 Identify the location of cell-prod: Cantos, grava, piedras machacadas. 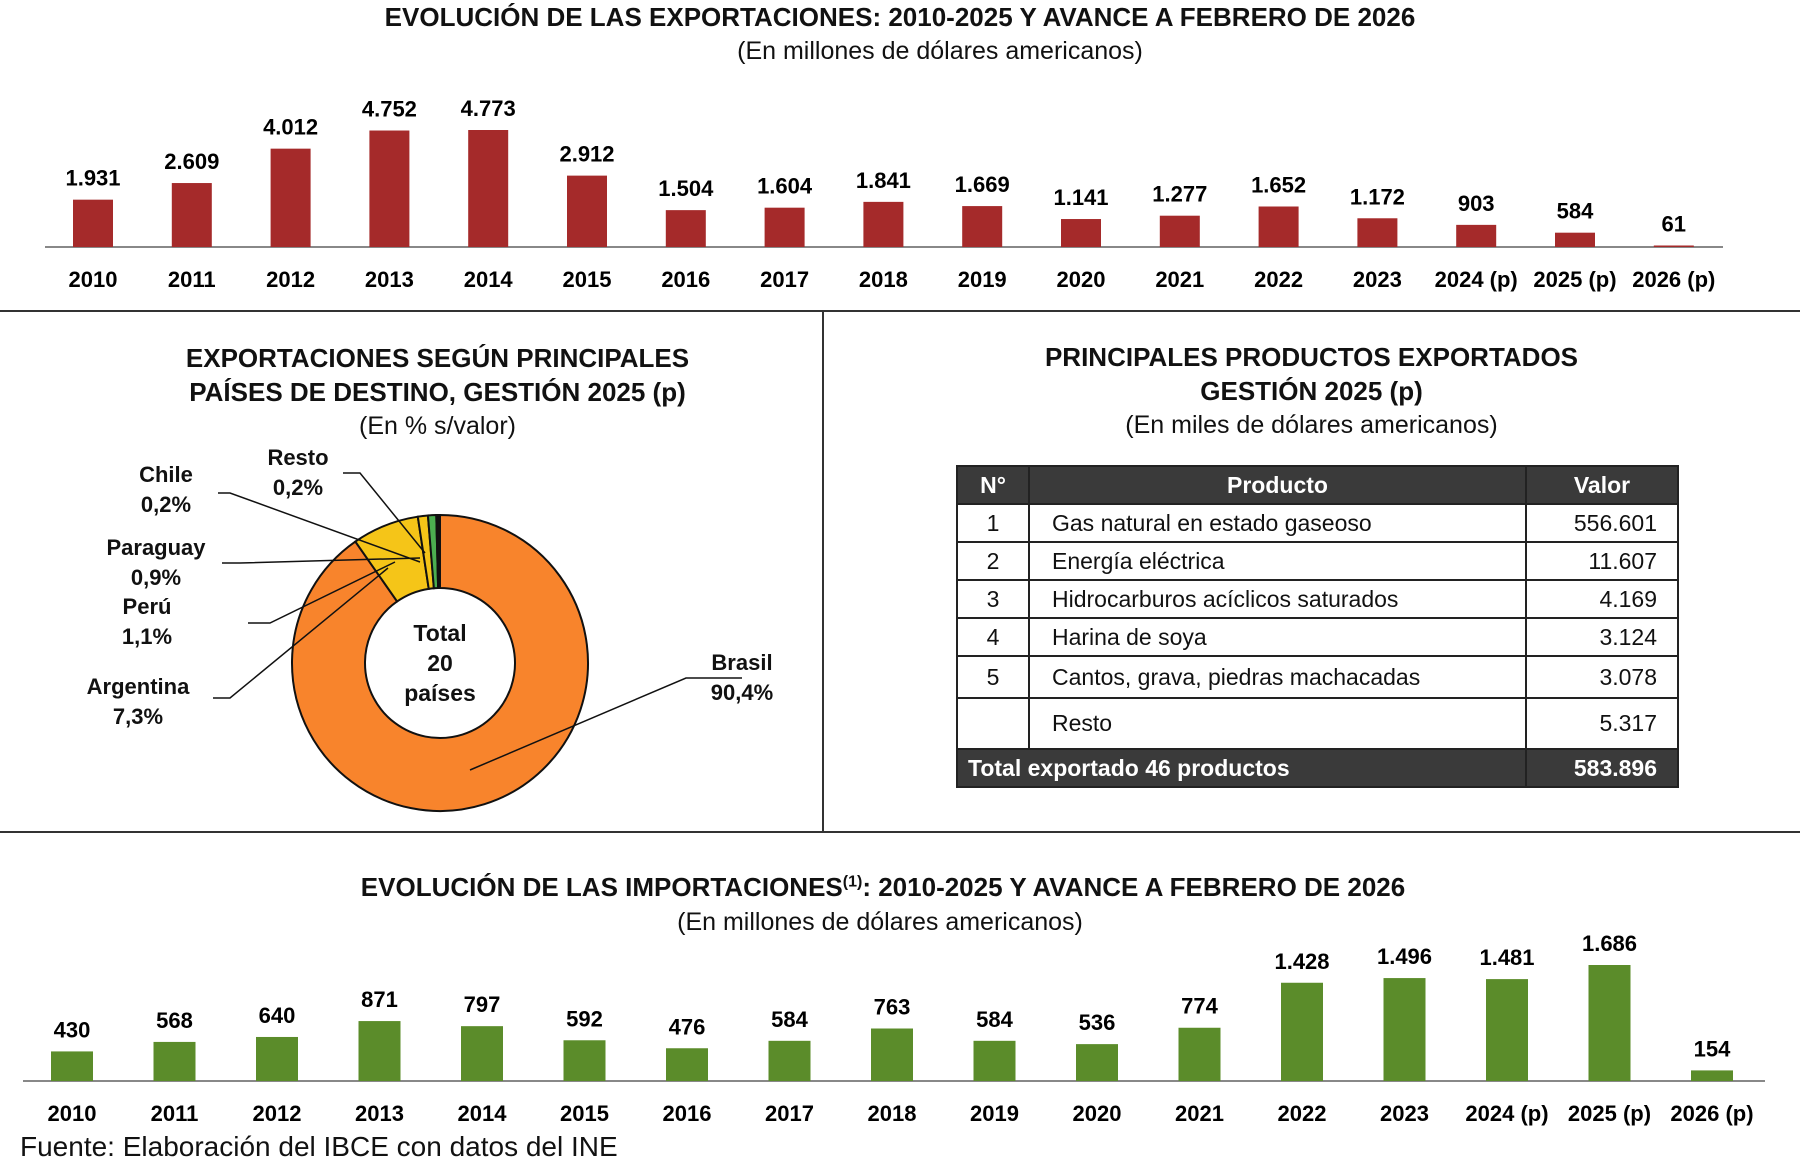
(1277, 677).